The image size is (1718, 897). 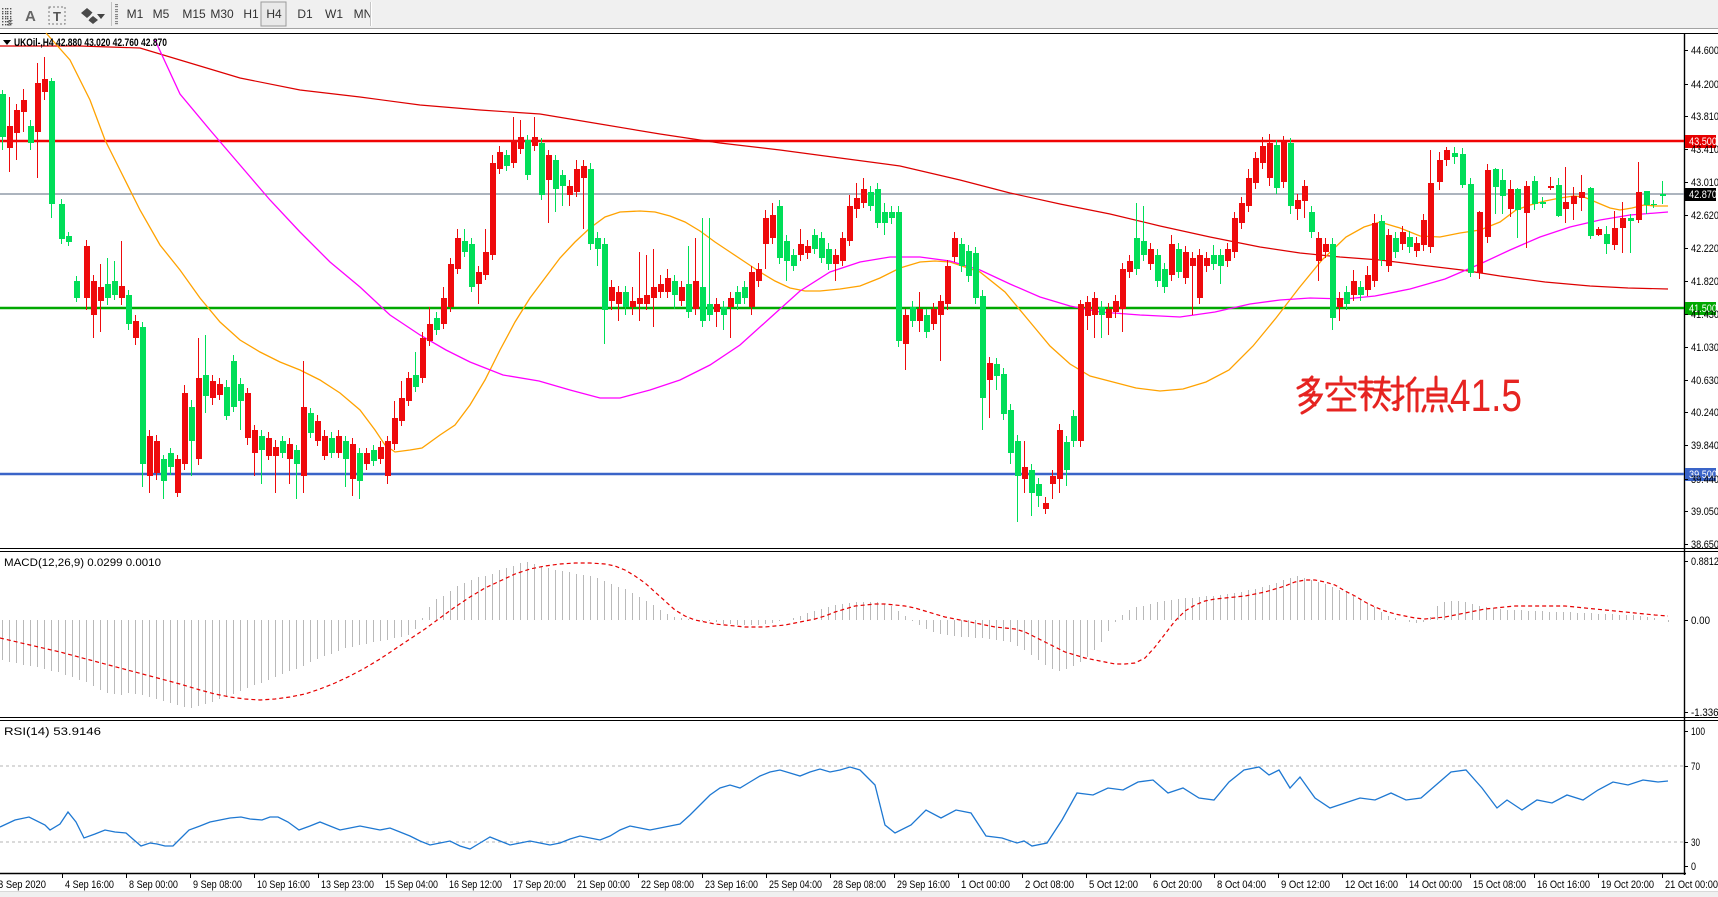 What do you see at coordinates (1704, 150) in the screenshot?
I see `svg-text: 43.410` at bounding box center [1704, 150].